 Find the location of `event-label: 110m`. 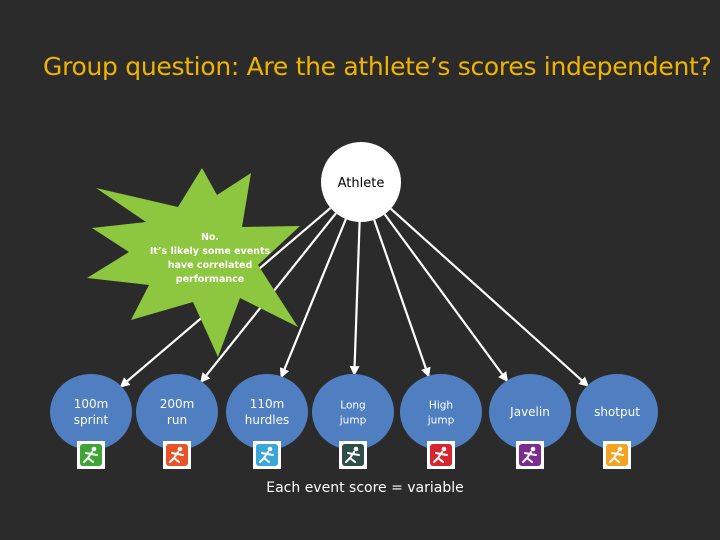

event-label: 110m is located at coordinates (267, 404).